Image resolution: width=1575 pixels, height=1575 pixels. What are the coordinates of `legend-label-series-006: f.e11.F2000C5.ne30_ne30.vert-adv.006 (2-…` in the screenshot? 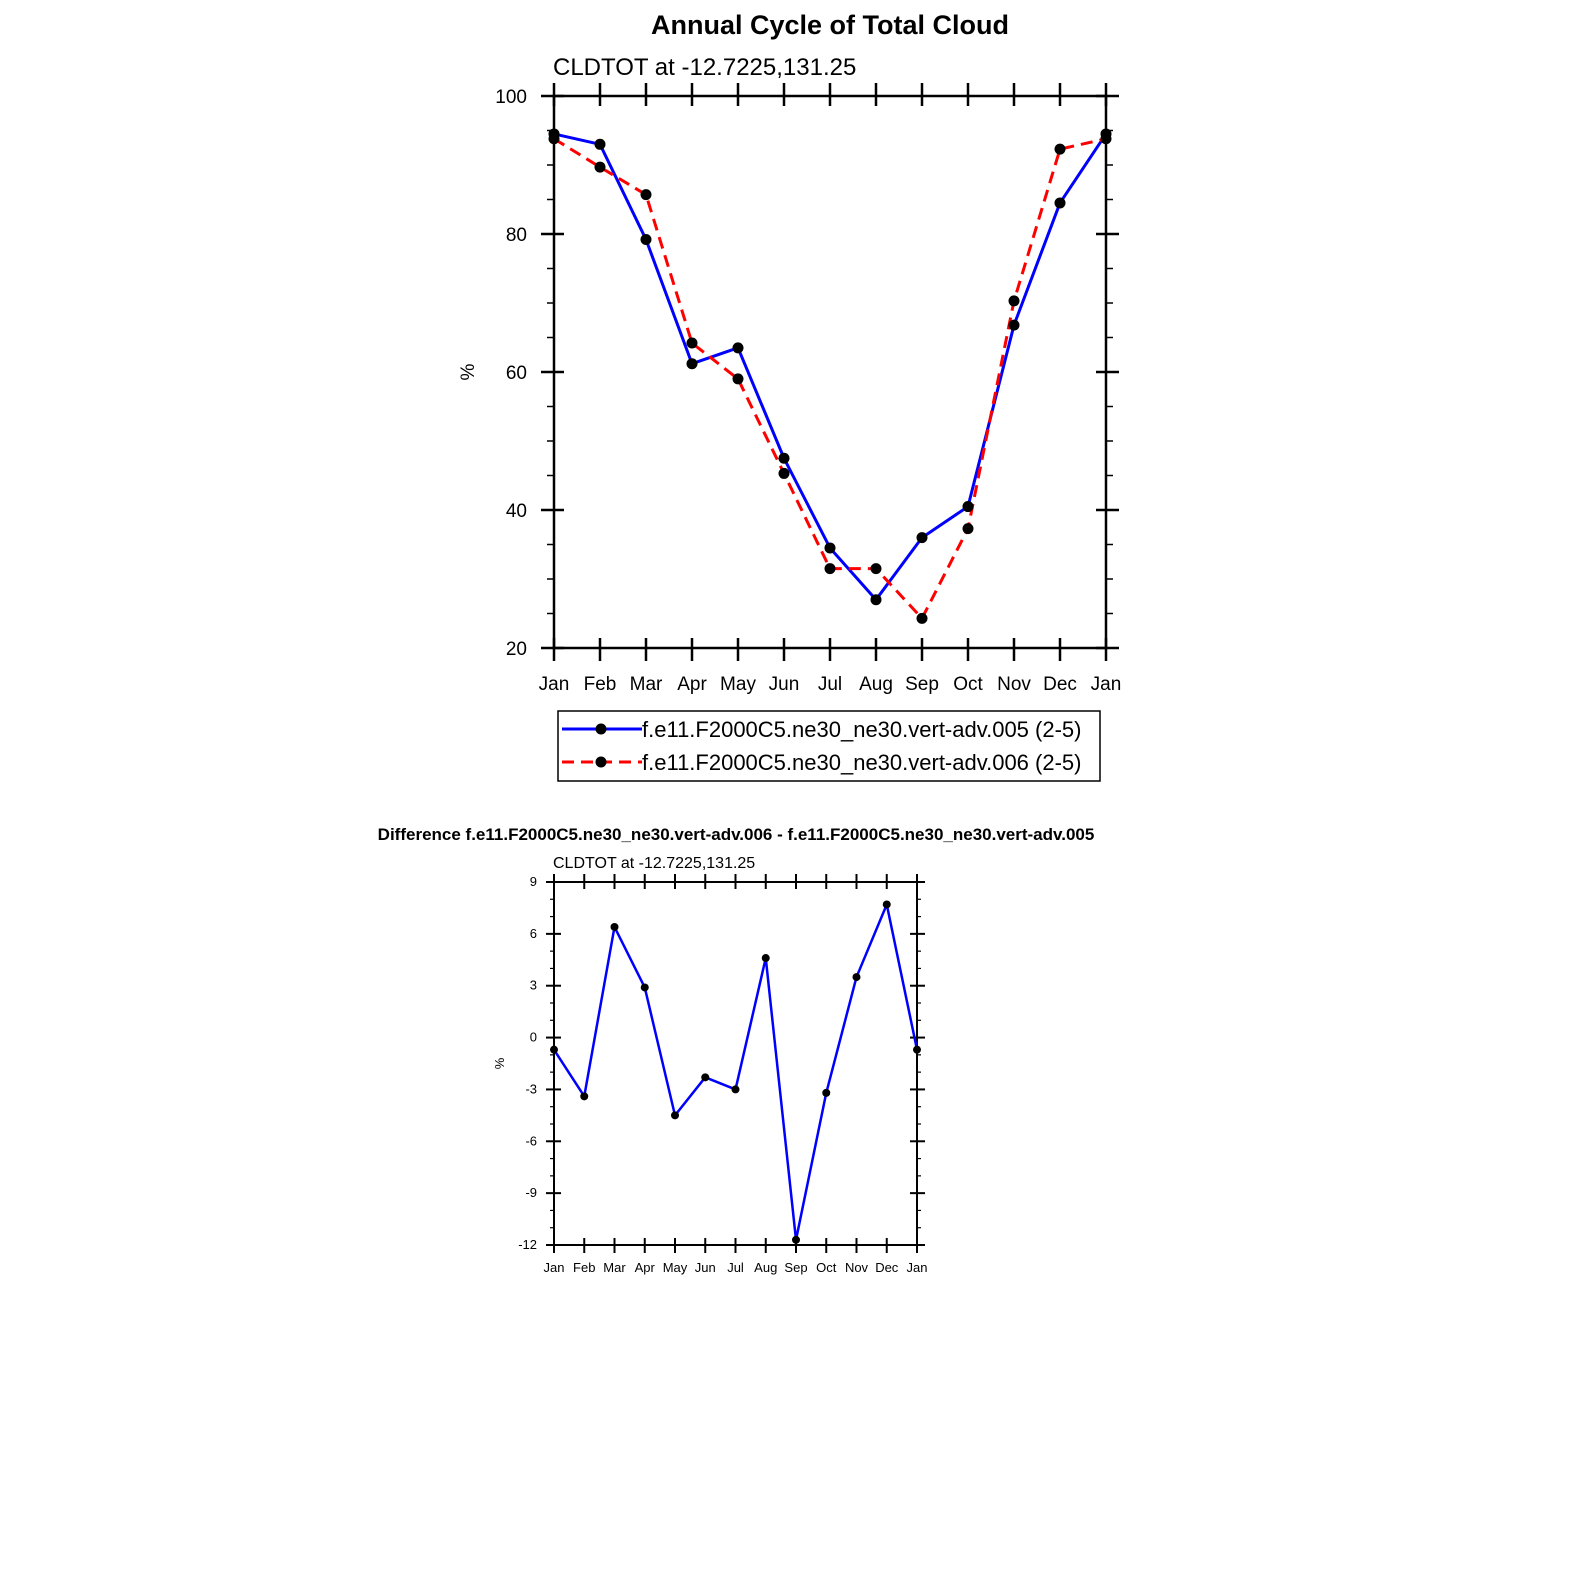 It's located at (861, 762).